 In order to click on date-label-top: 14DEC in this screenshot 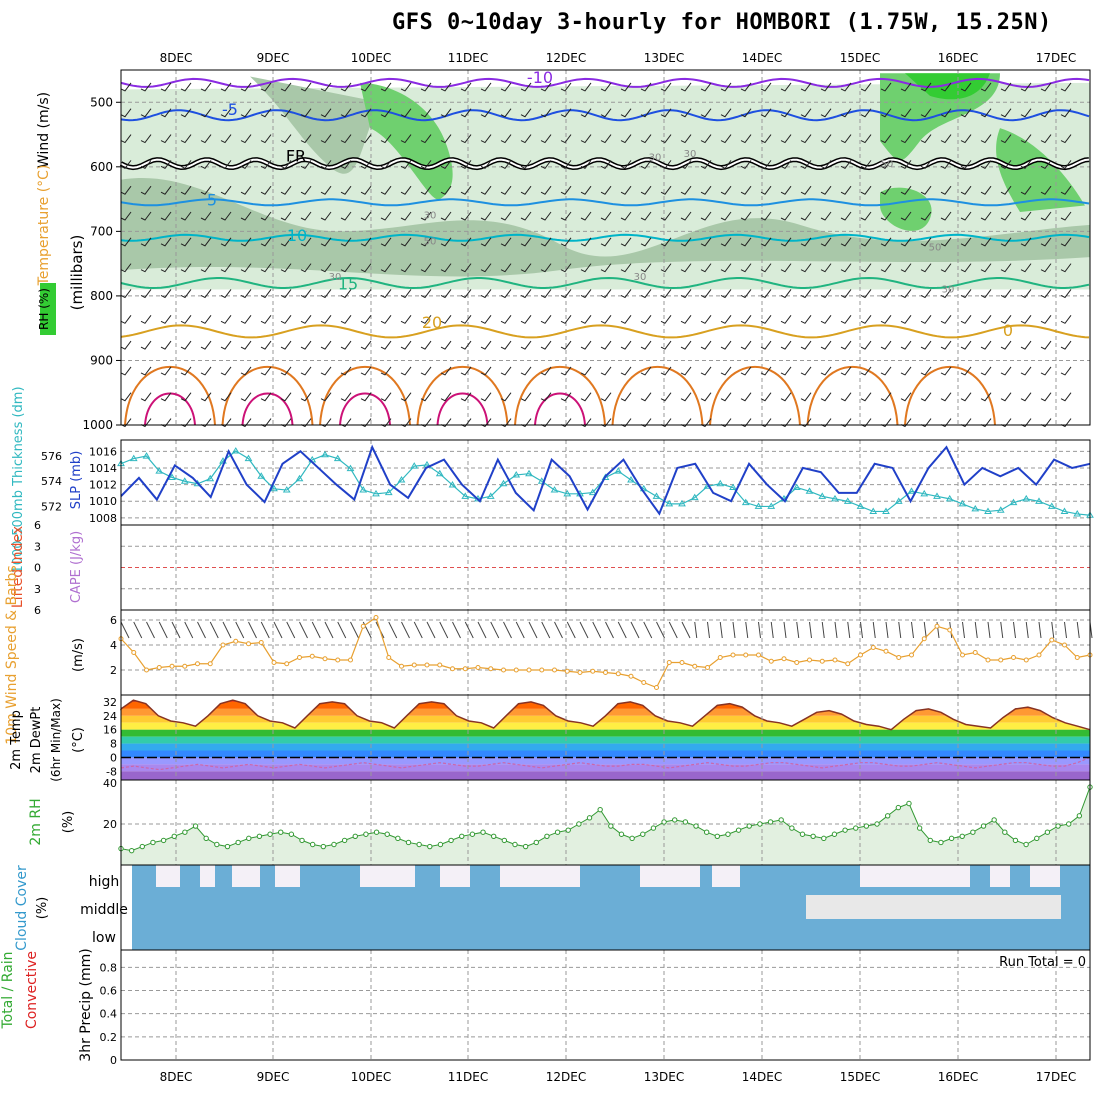, I will do `click(762, 58)`.